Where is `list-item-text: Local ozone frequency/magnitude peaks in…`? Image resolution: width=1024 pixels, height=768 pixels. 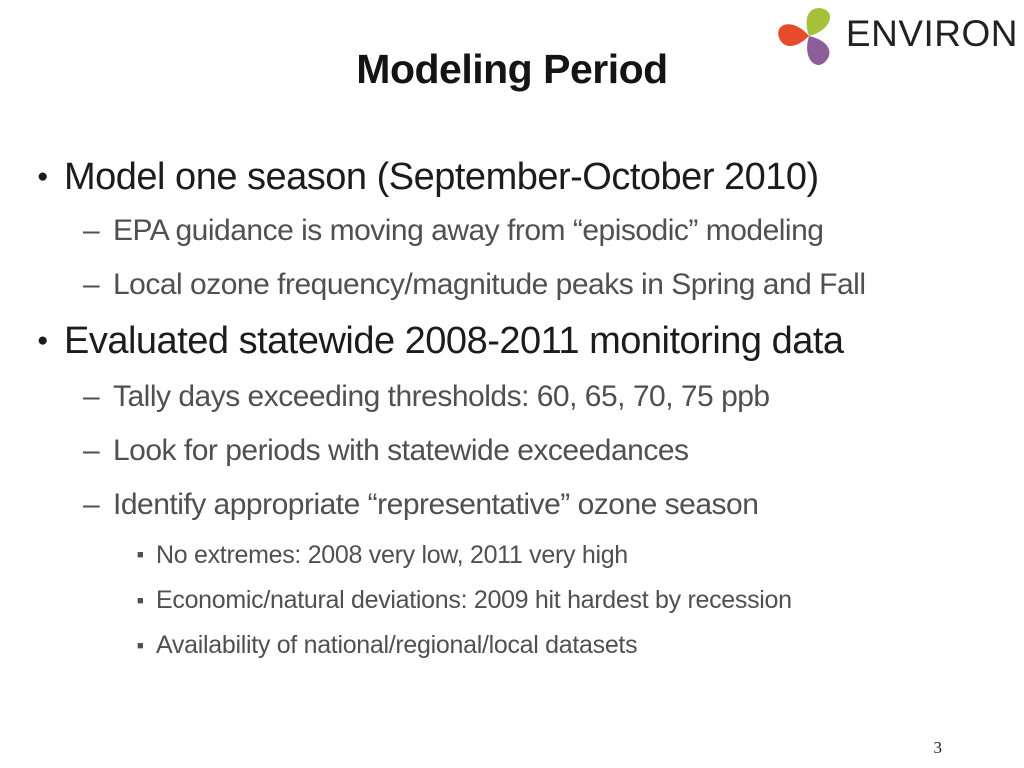 list-item-text: Local ozone frequency/magnitude peaks in… is located at coordinates (489, 284).